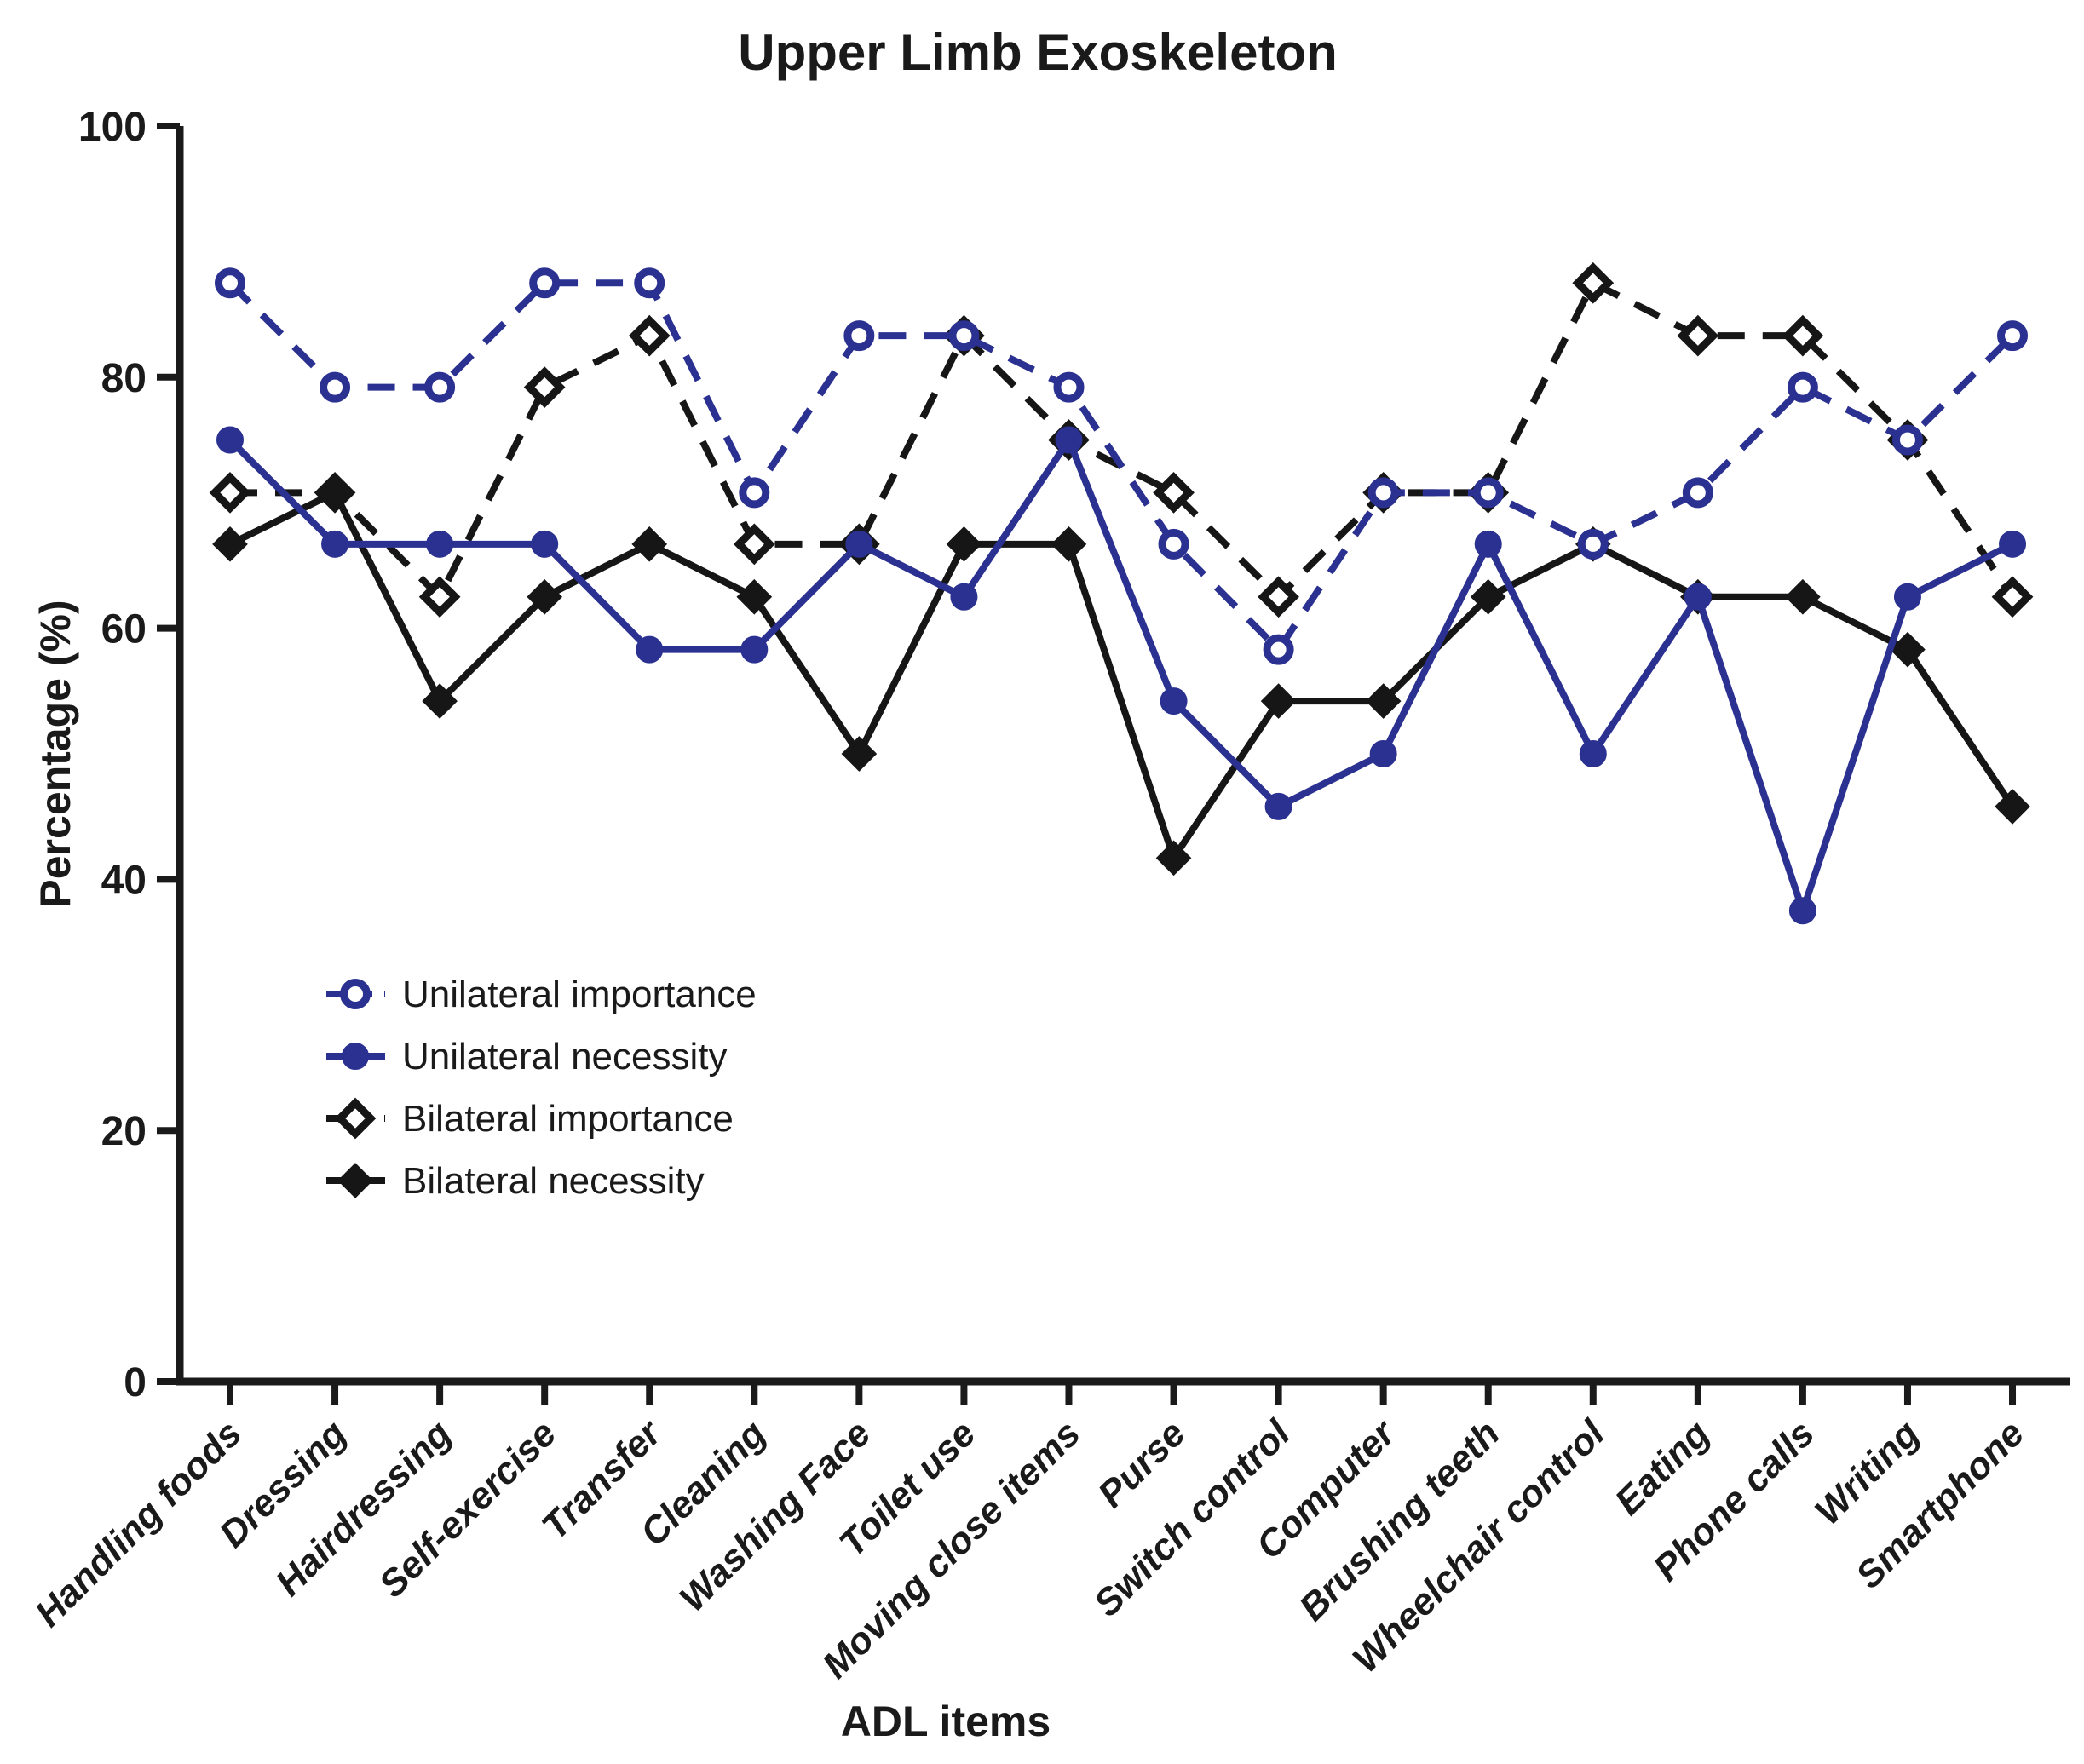 Image resolution: width=2084 pixels, height=1764 pixels. I want to click on legend-item: Unilateral necessity, so click(527, 1056).